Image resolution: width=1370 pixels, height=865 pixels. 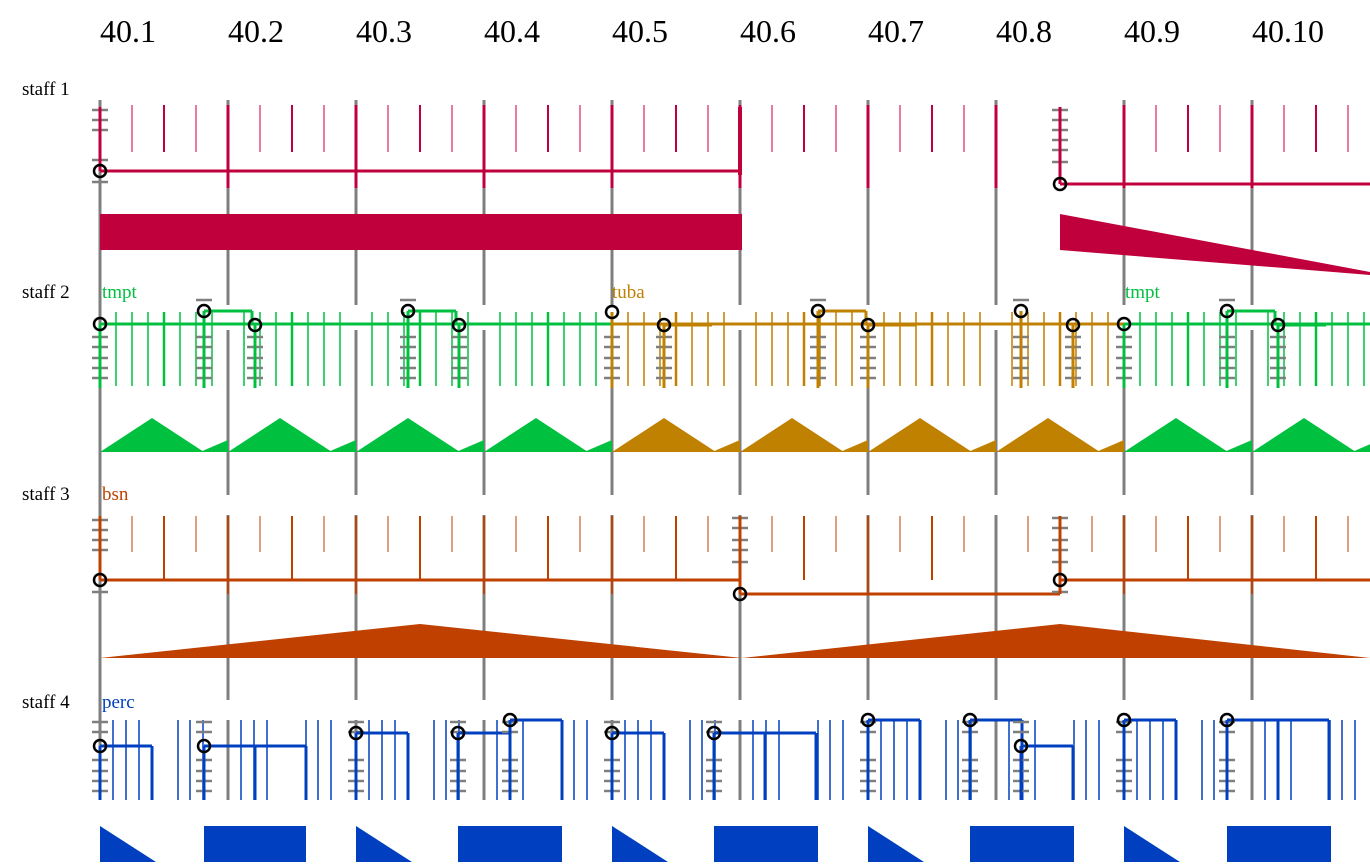 What do you see at coordinates (46, 292) in the screenshot?
I see `staff-2-label: staff 2` at bounding box center [46, 292].